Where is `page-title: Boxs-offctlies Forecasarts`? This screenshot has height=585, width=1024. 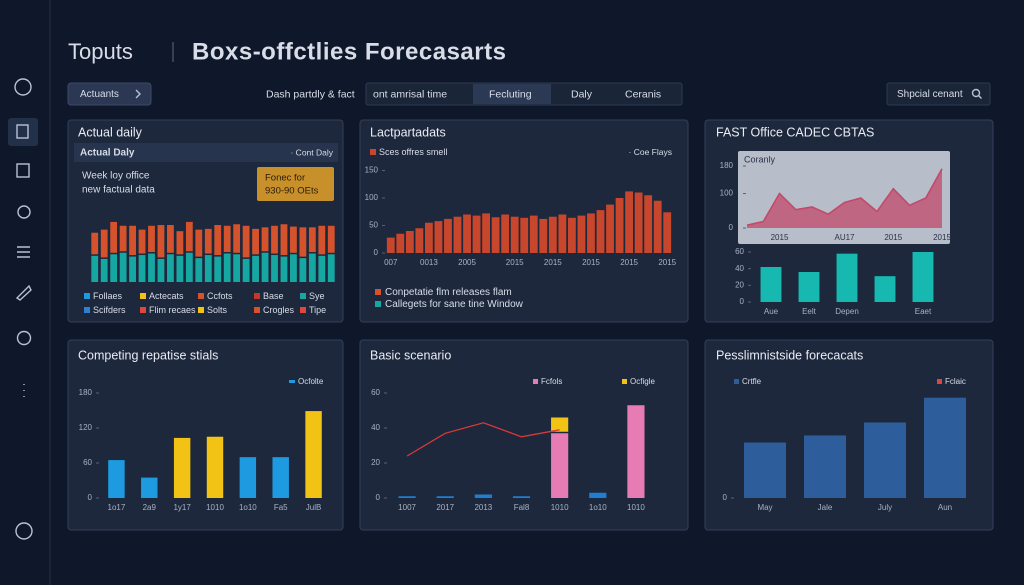
page-title: Boxs-offctlies Forecasarts is located at coordinates (349, 51).